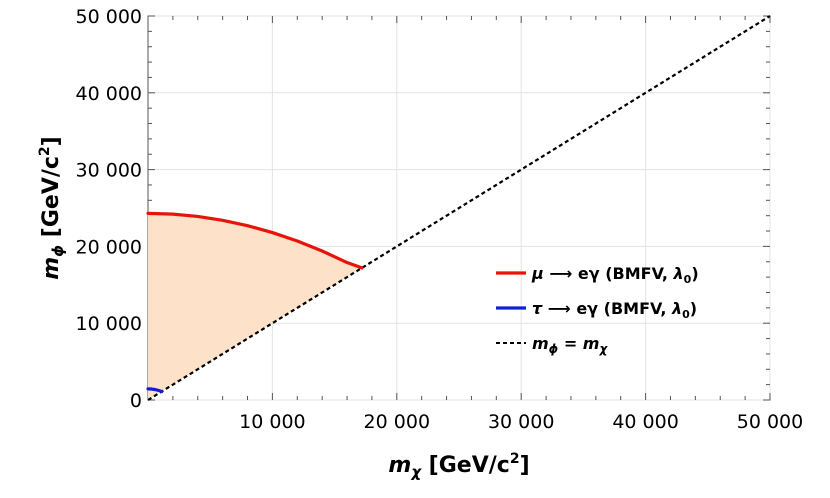 This screenshot has width=830, height=498. I want to click on y-tick-label: 0, so click(136, 401).